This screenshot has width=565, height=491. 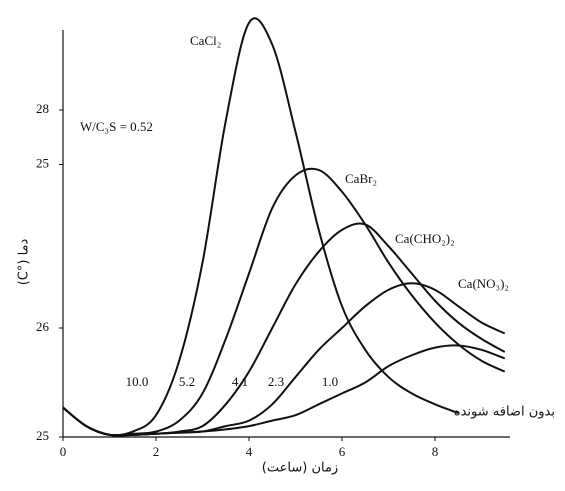 What do you see at coordinates (116, 126) in the screenshot?
I see `annotation: W/C₃S = 0.52` at bounding box center [116, 126].